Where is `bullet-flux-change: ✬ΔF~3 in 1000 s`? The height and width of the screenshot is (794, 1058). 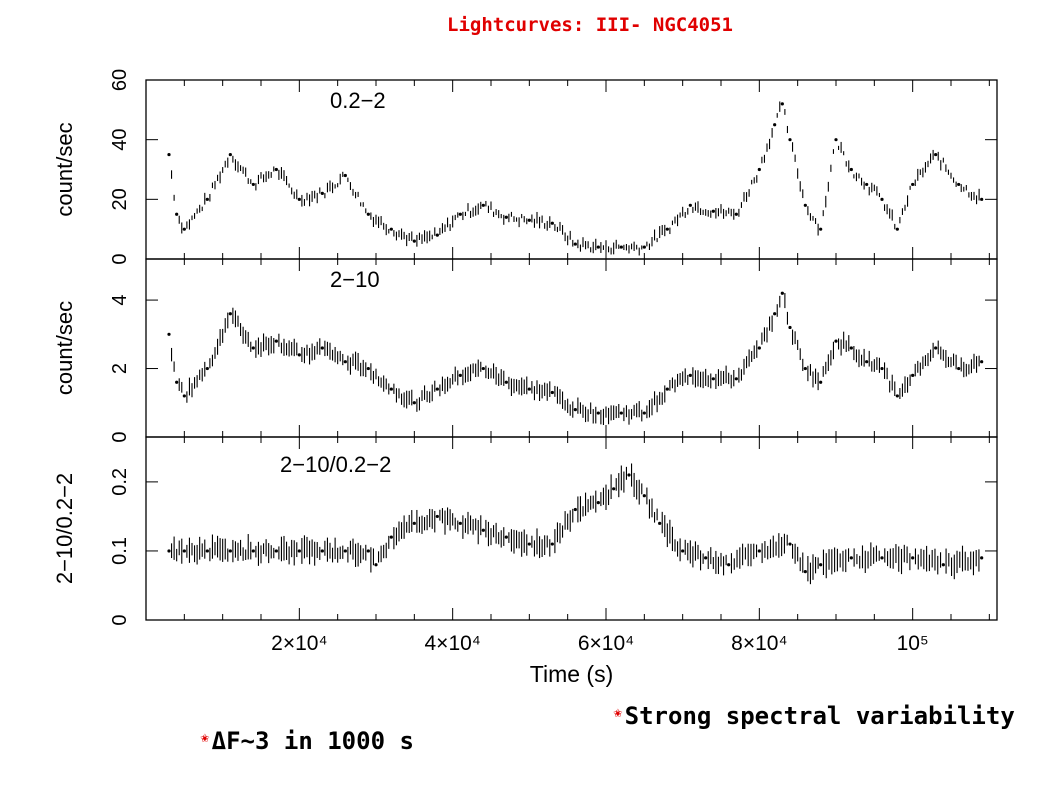
bullet-flux-change: ✬ΔF~3 in 1000 s is located at coordinates (307, 741).